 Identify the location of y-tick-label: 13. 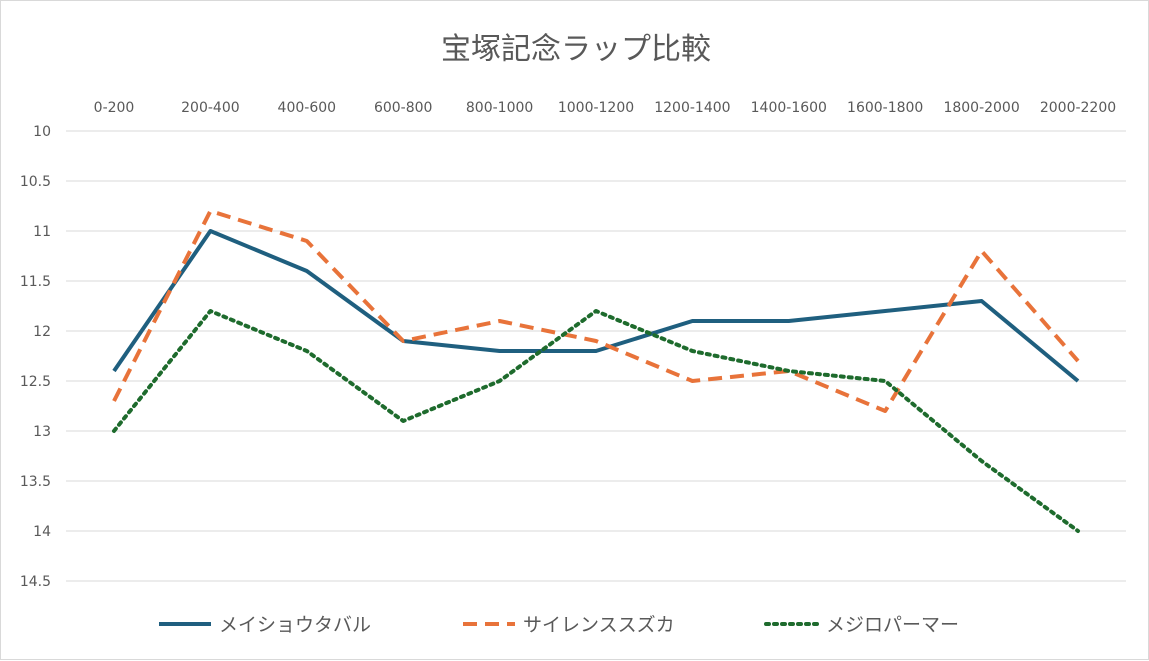
(42, 432).